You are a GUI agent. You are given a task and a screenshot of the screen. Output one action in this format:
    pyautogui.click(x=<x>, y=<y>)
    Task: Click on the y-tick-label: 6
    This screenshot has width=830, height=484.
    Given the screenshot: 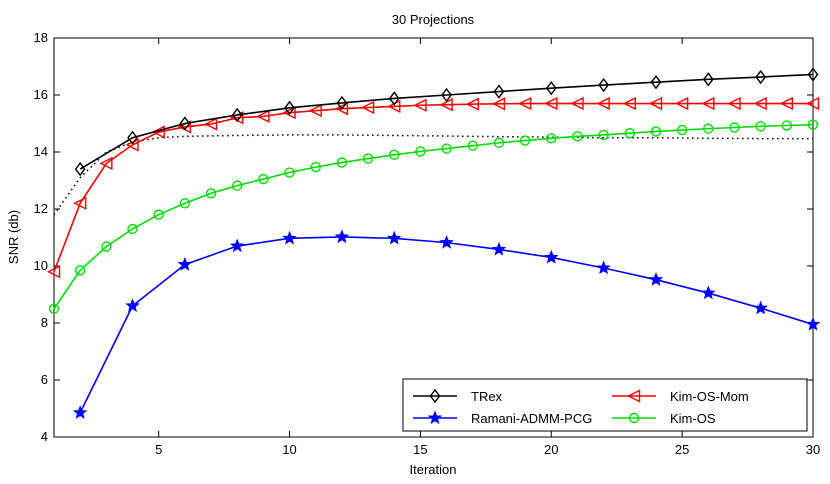 What is the action you would take?
    pyautogui.click(x=44, y=379)
    